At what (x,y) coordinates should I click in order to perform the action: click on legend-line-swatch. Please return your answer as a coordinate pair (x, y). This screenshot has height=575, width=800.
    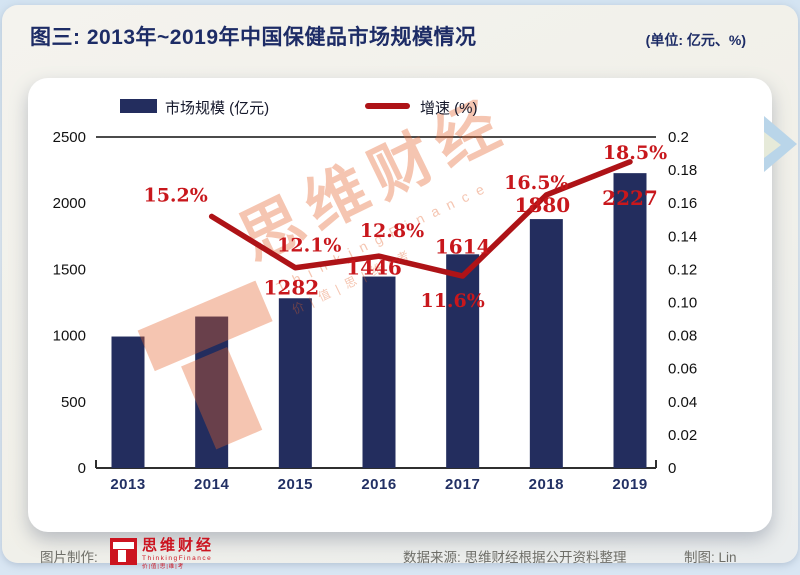
    Looking at the image, I should click on (387, 106).